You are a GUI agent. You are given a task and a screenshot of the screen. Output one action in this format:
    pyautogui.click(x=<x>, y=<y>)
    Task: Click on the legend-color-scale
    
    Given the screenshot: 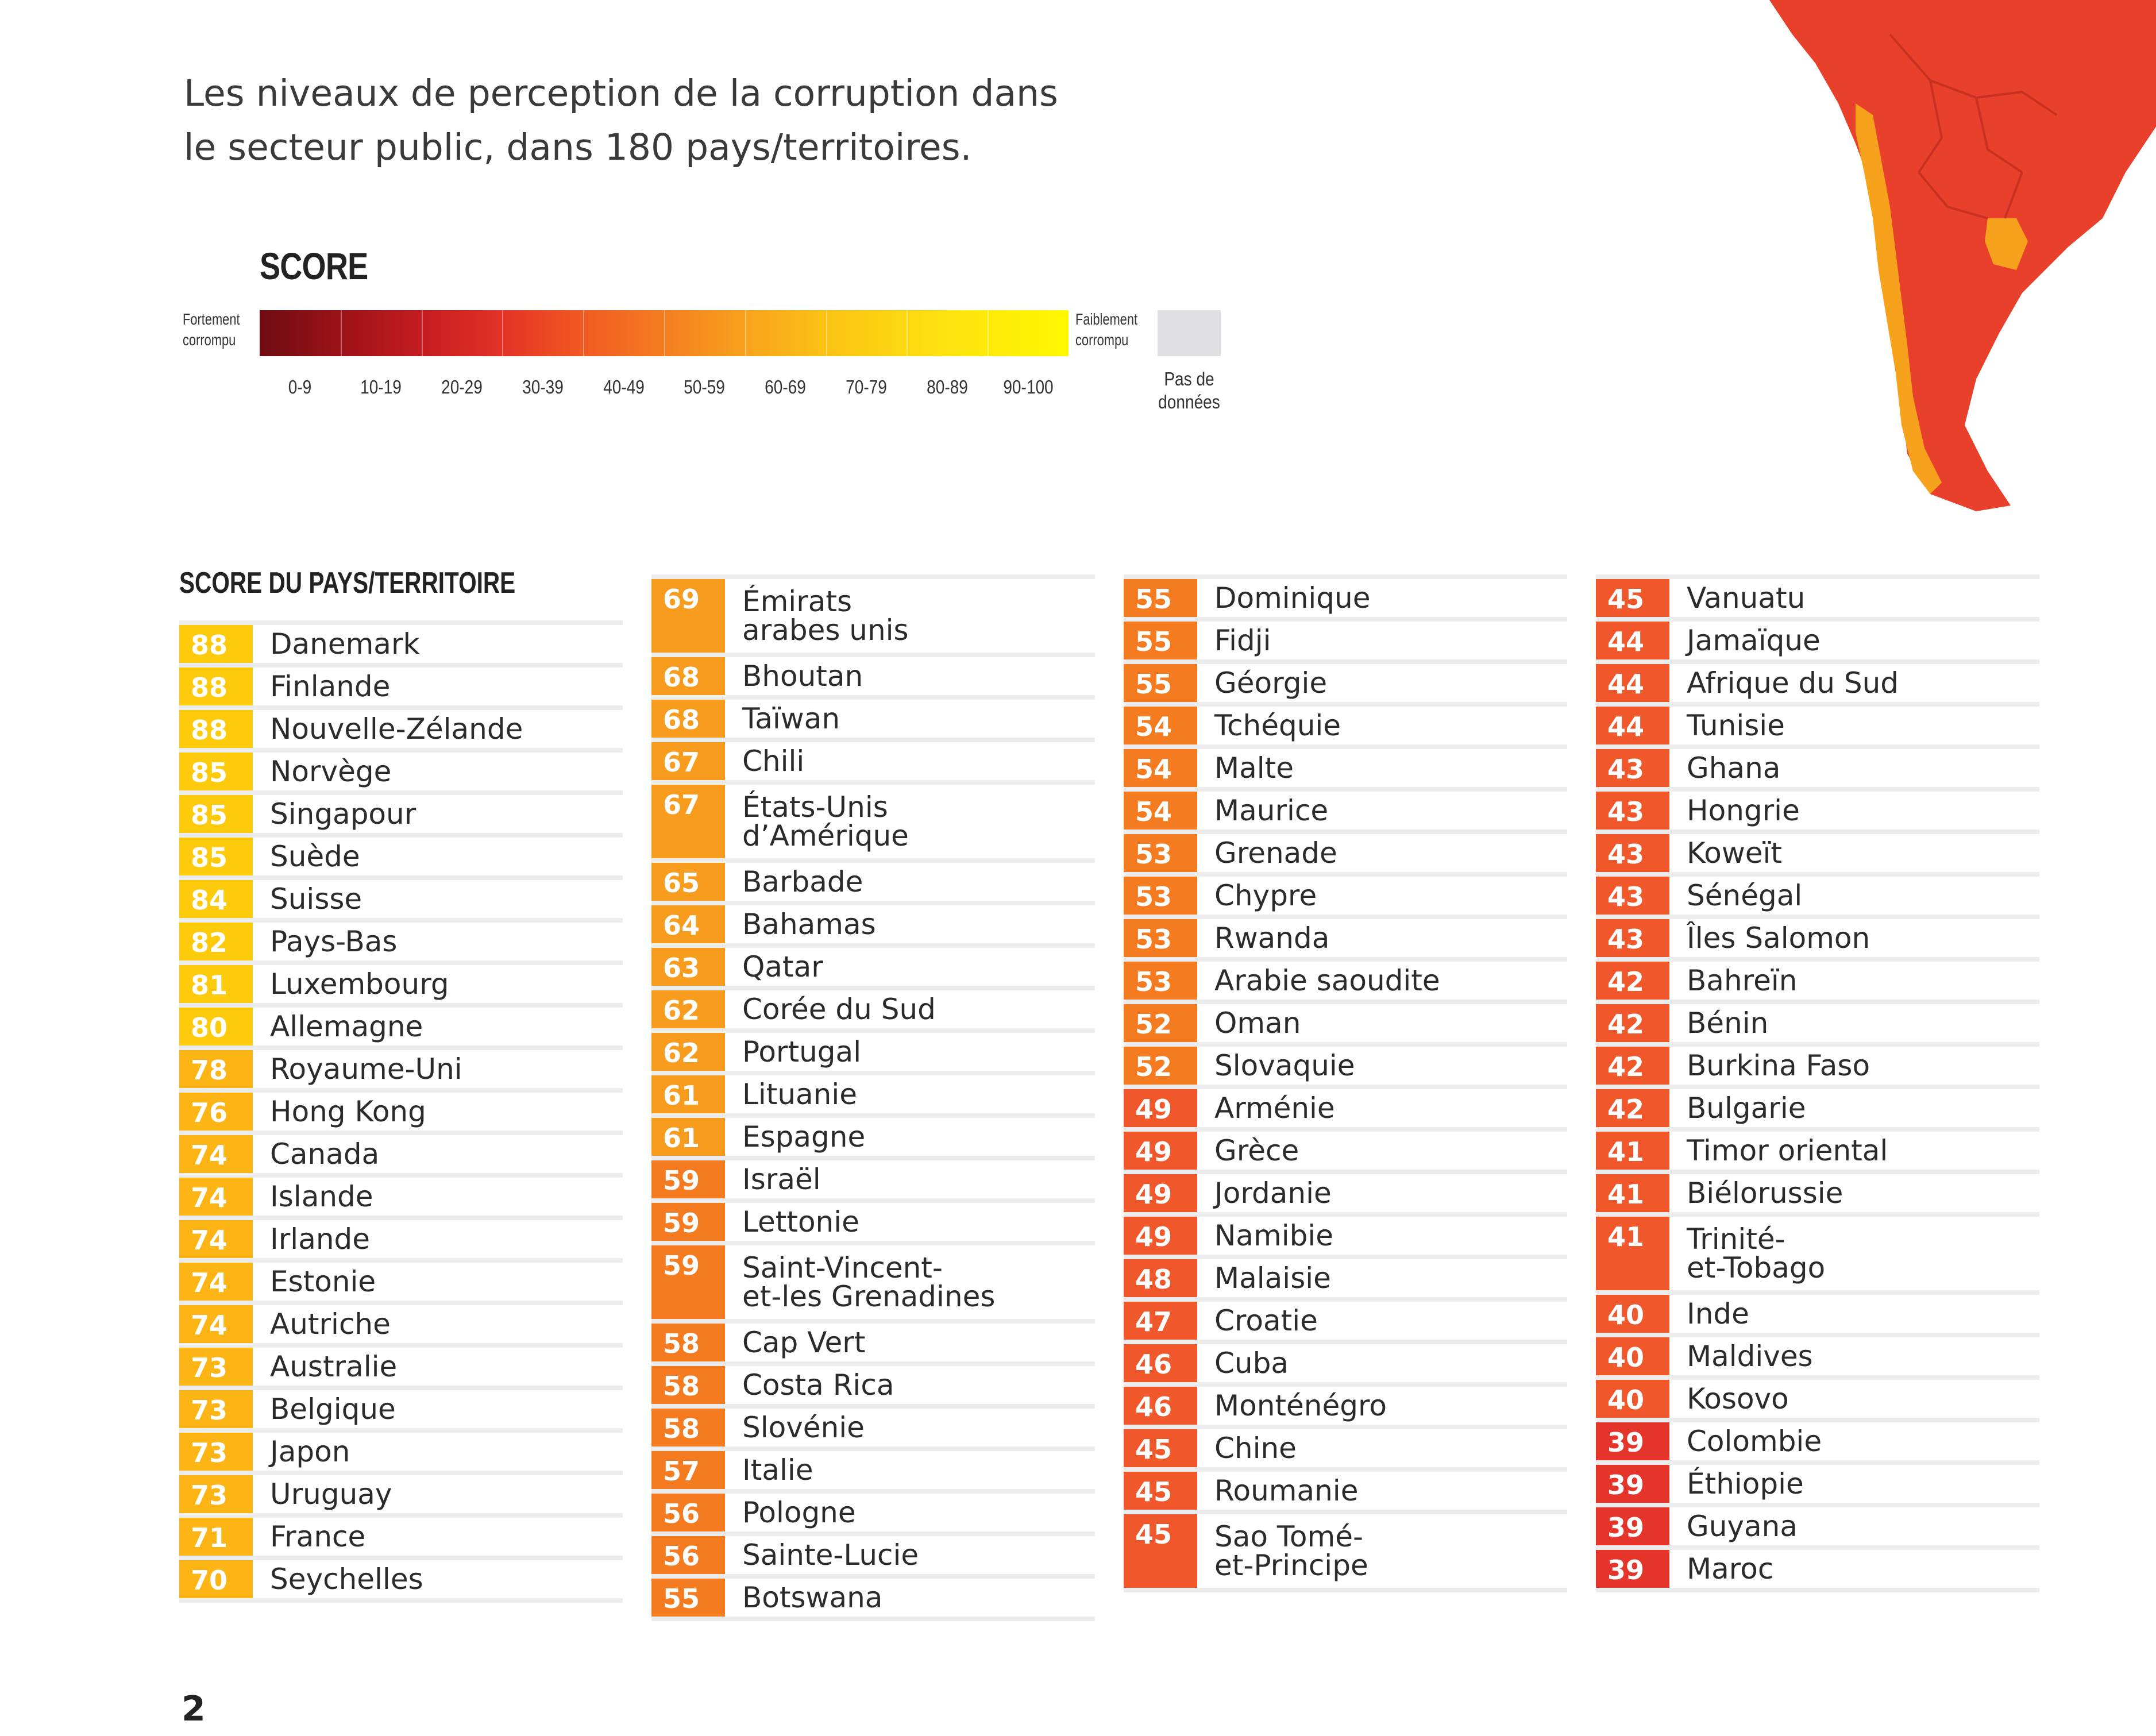 What is the action you would take?
    pyautogui.click(x=664, y=333)
    